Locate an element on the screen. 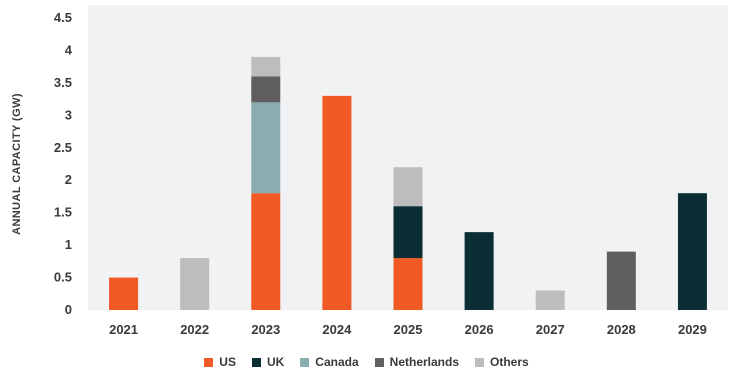  y-tick-label: 2 is located at coordinates (68, 179).